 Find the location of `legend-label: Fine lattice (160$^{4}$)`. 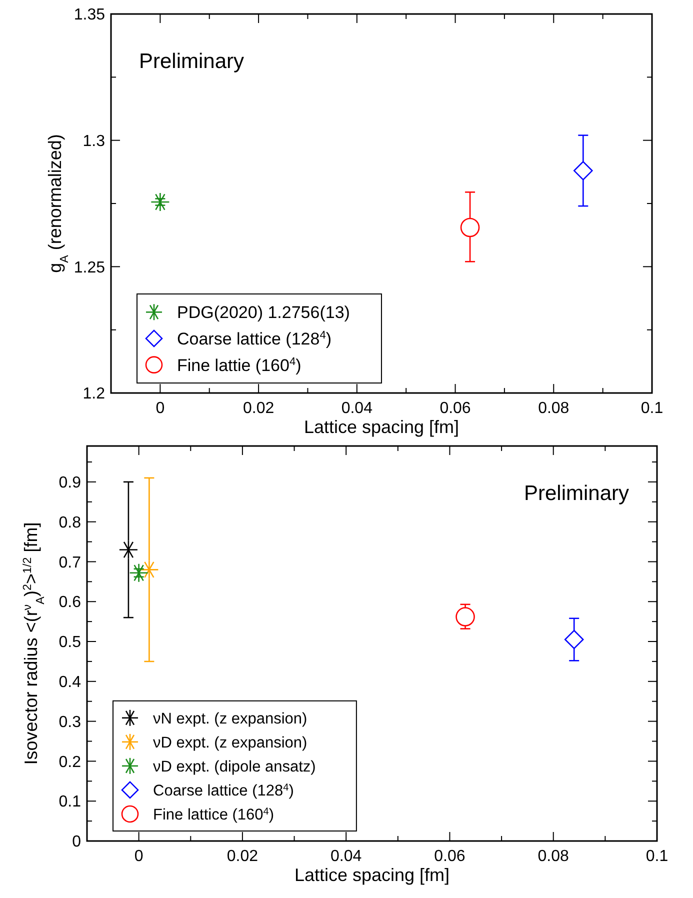

legend-label: Fine lattice (160$^{4}$) is located at coordinates (213, 815).